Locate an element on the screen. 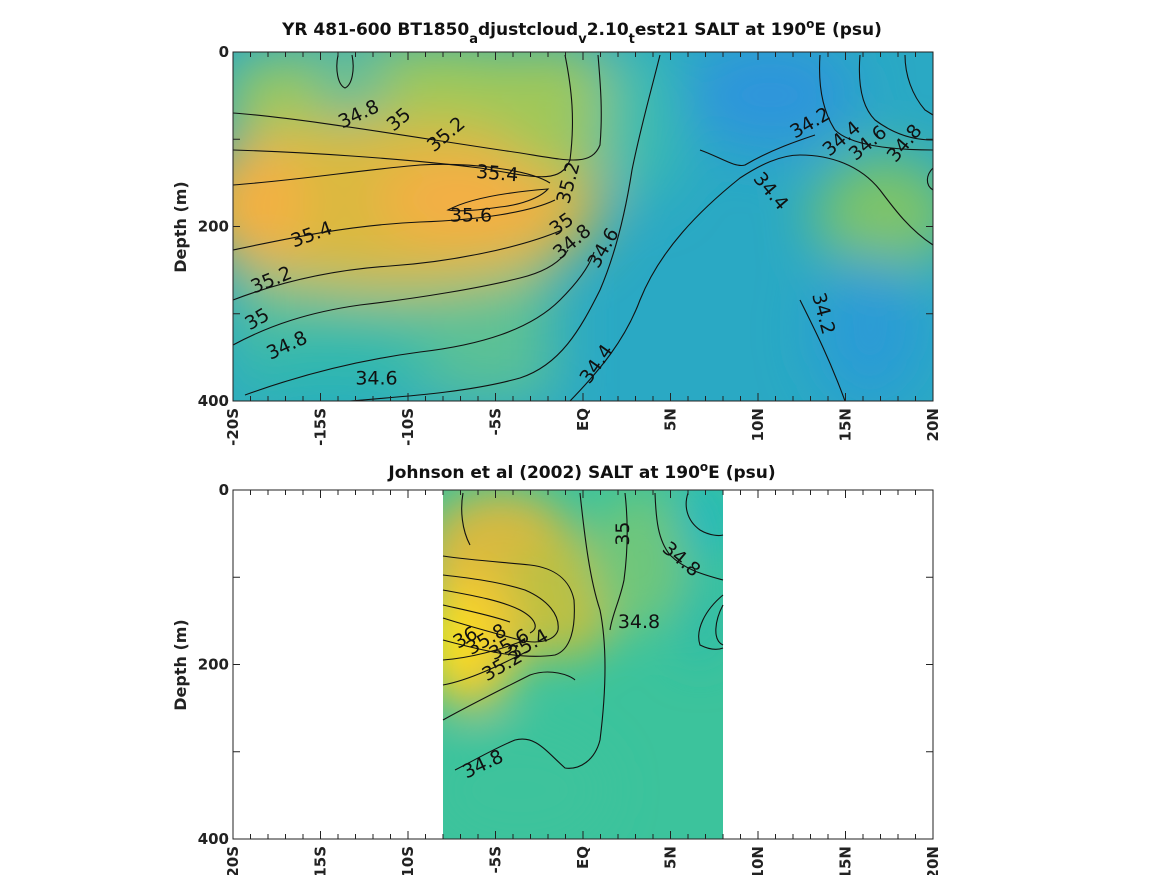  panel-1-y-label: Depth (m) is located at coordinates (180, 227).